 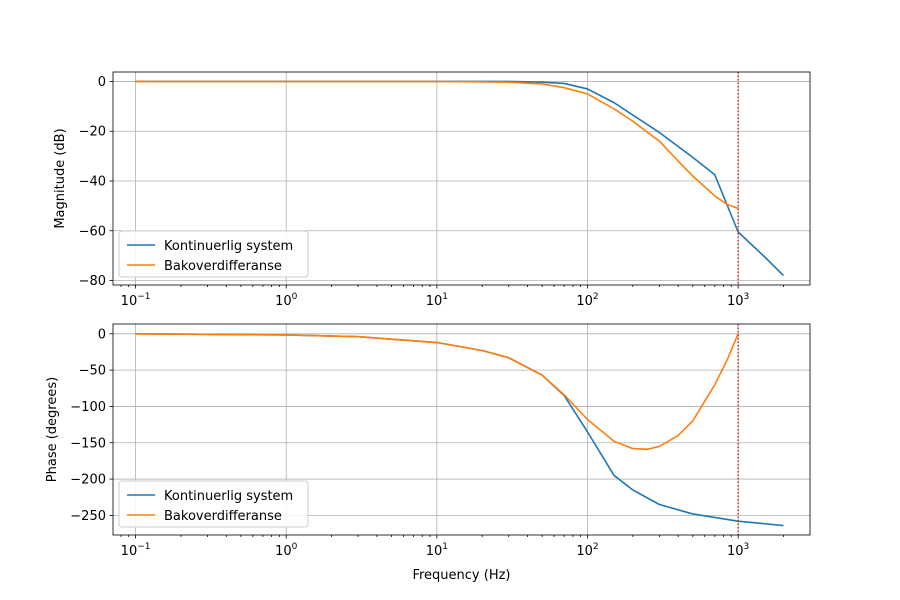 What do you see at coordinates (88, 443) in the screenshot?
I see `y-tick-label: −150` at bounding box center [88, 443].